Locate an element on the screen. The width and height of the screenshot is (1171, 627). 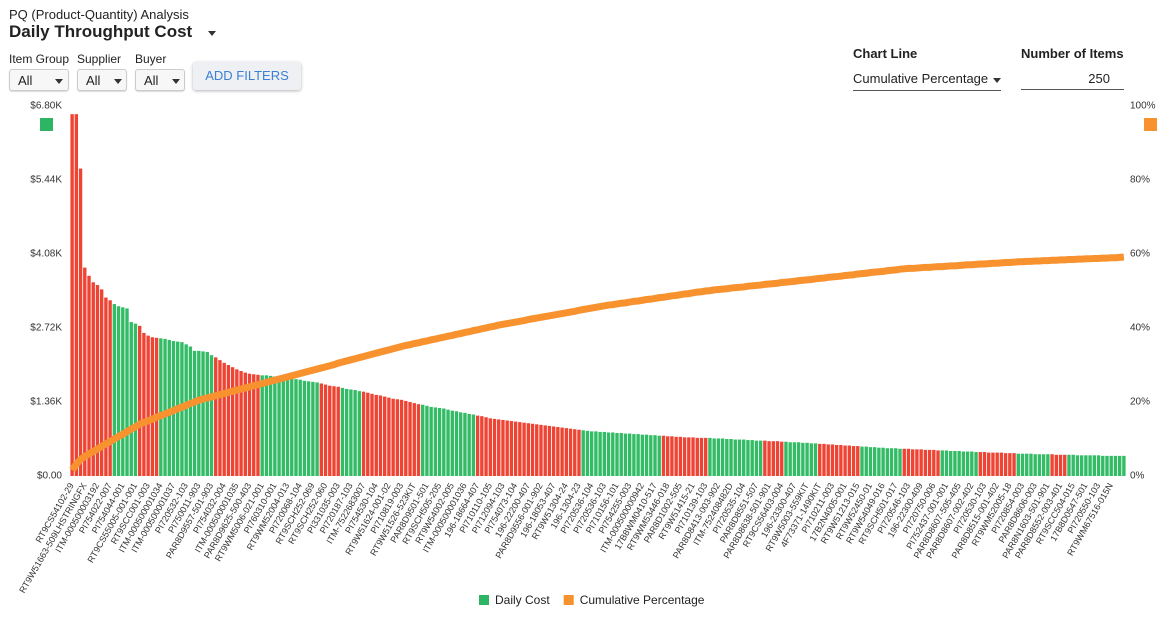
y2-tick-label: 100% is located at coordinates (1143, 106).